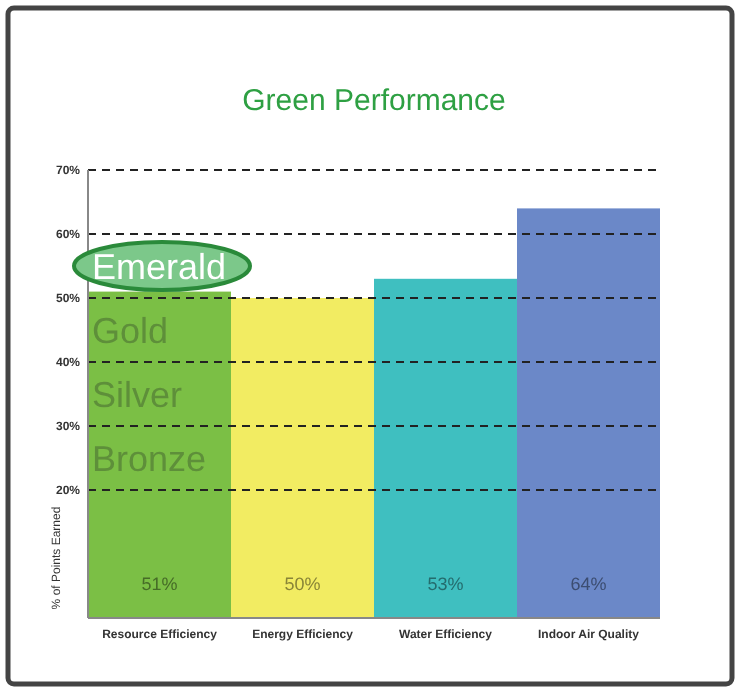  Describe the element at coordinates (588, 584) in the screenshot. I see `data-label: 64%` at that location.